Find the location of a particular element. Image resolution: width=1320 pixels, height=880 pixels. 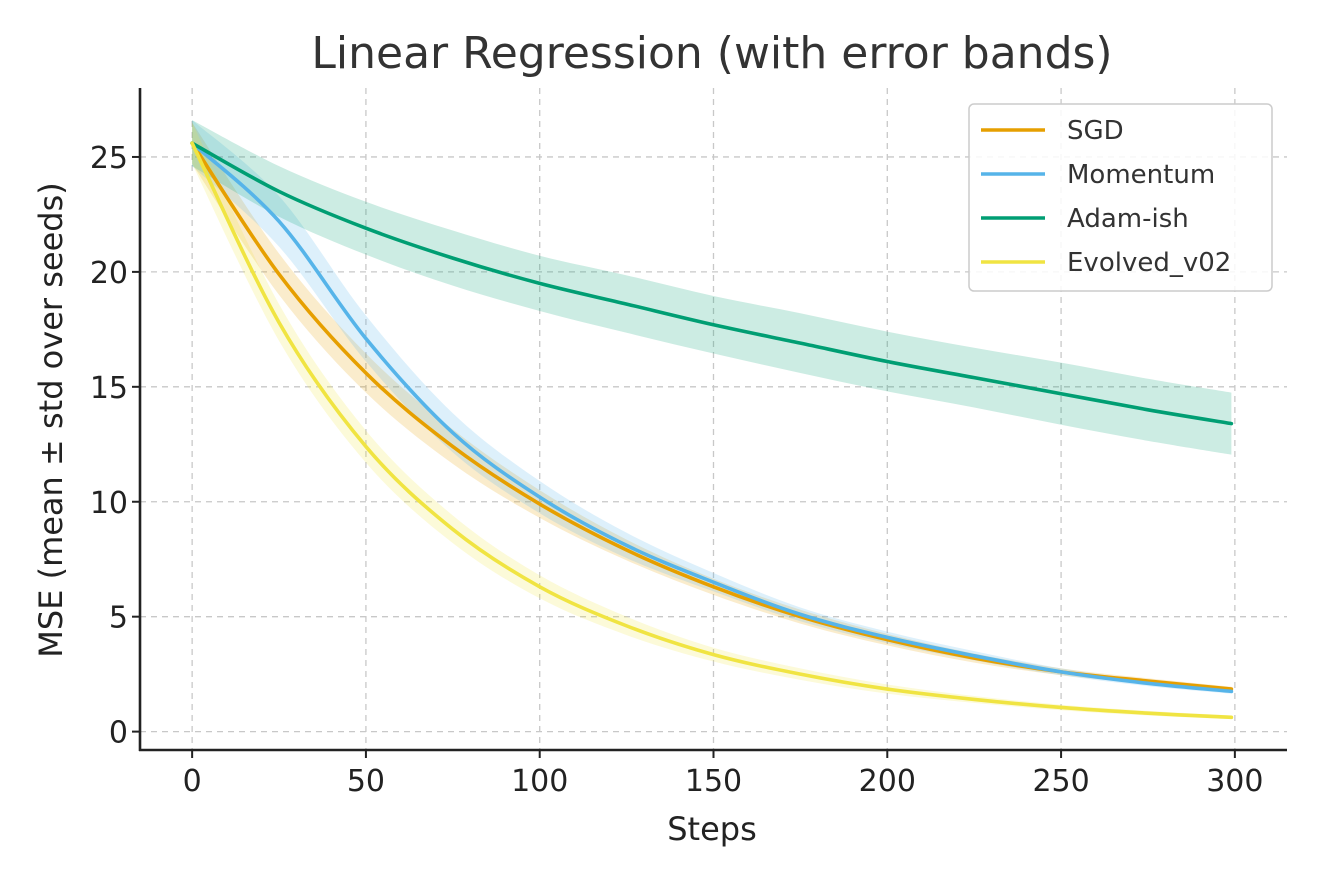

y-axis-label: MSE (mean ± std over seeds) is located at coordinates (51, 419).